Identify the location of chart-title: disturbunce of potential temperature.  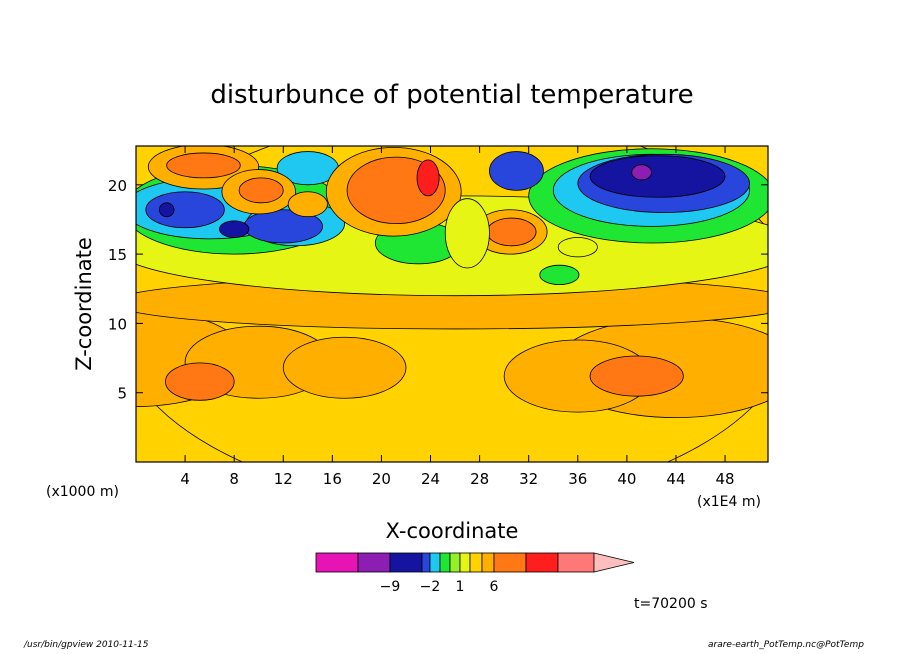
(451, 95).